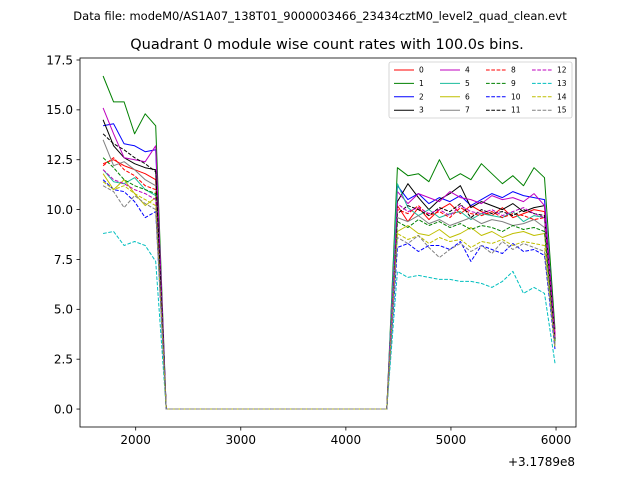 Image resolution: width=640 pixels, height=480 pixels. Describe the element at coordinates (59, 60) in the screenshot. I see `y-tick-label: 17.5` at that location.